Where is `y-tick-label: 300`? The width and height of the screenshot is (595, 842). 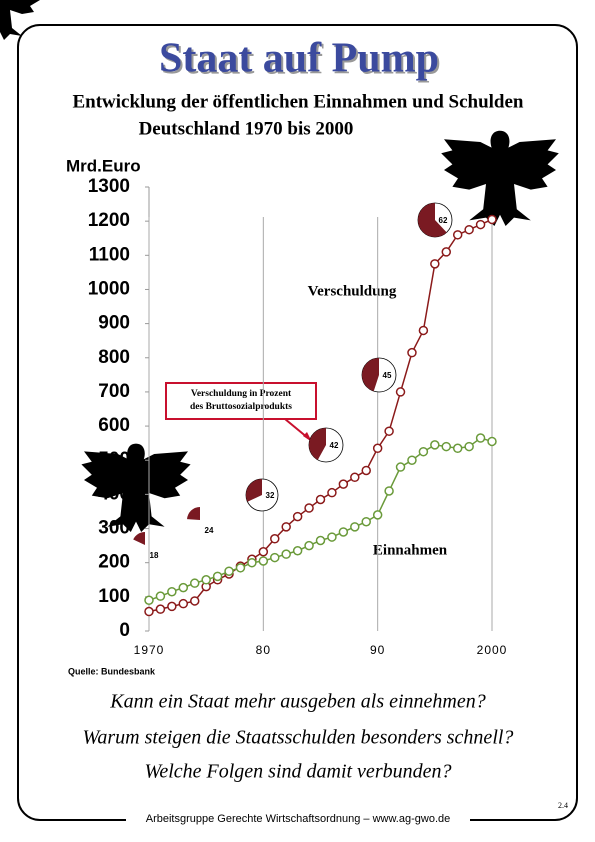
y-tick-label: 300 is located at coordinates (114, 528).